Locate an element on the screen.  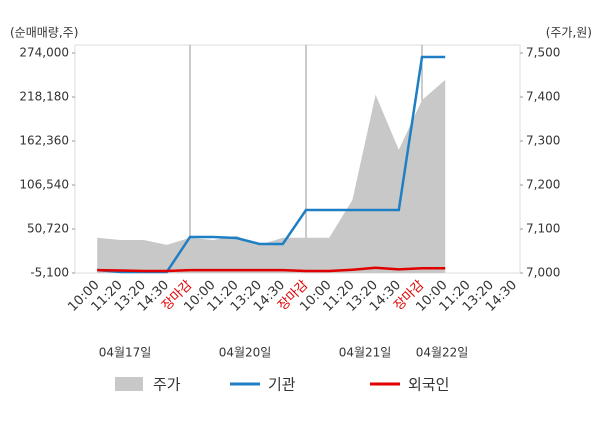
series-line is located at coordinates (271, 269).